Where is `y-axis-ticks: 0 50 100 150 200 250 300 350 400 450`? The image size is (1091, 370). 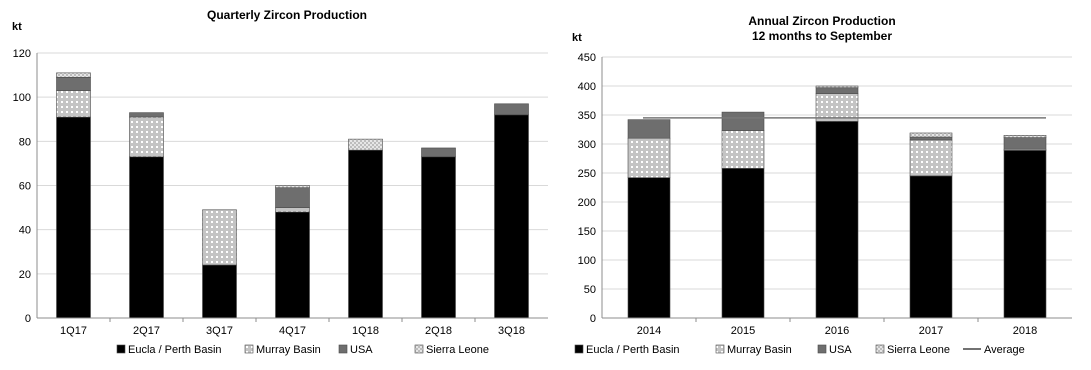
y-axis-ticks: 0 50 100 150 200 250 300 350 400 450 is located at coordinates (587, 188).